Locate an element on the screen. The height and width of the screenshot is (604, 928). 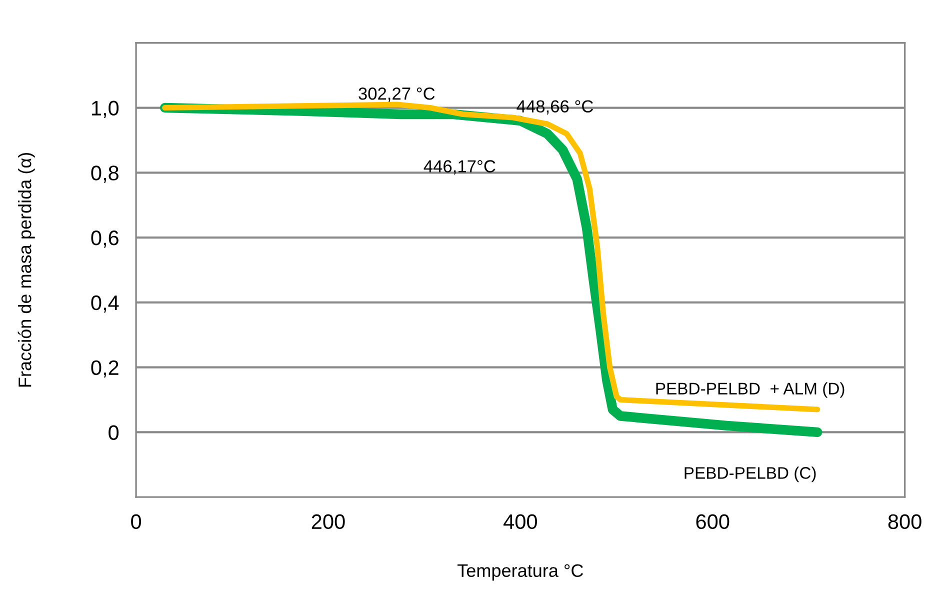
x-tick-label: 0 is located at coordinates (136, 522).